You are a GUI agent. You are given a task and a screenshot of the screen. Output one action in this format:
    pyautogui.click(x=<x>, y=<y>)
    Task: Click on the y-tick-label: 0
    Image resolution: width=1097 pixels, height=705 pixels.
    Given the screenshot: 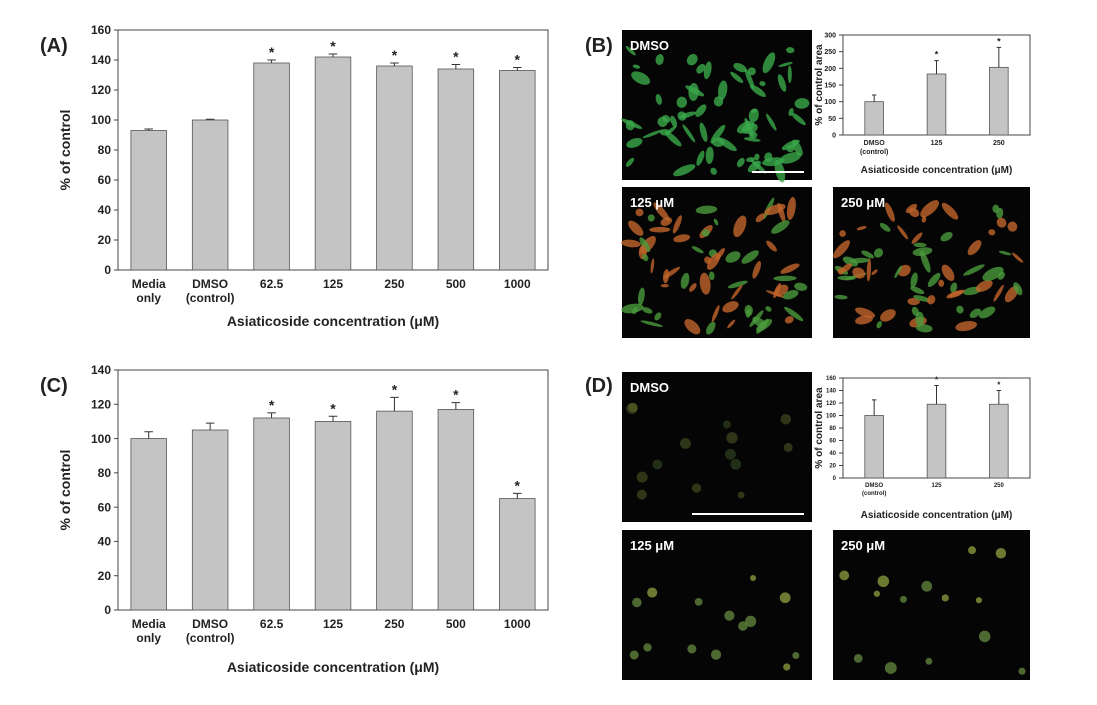 What is the action you would take?
    pyautogui.click(x=834, y=135)
    